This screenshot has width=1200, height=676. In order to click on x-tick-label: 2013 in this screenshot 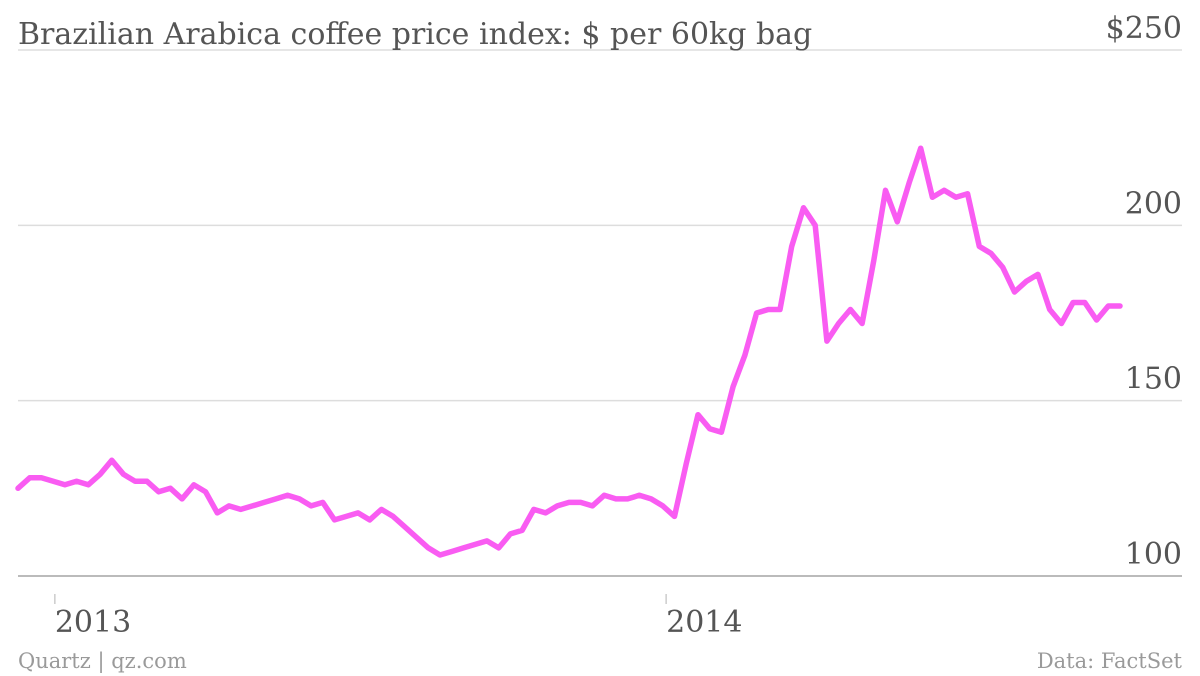, I will do `click(93, 622)`.